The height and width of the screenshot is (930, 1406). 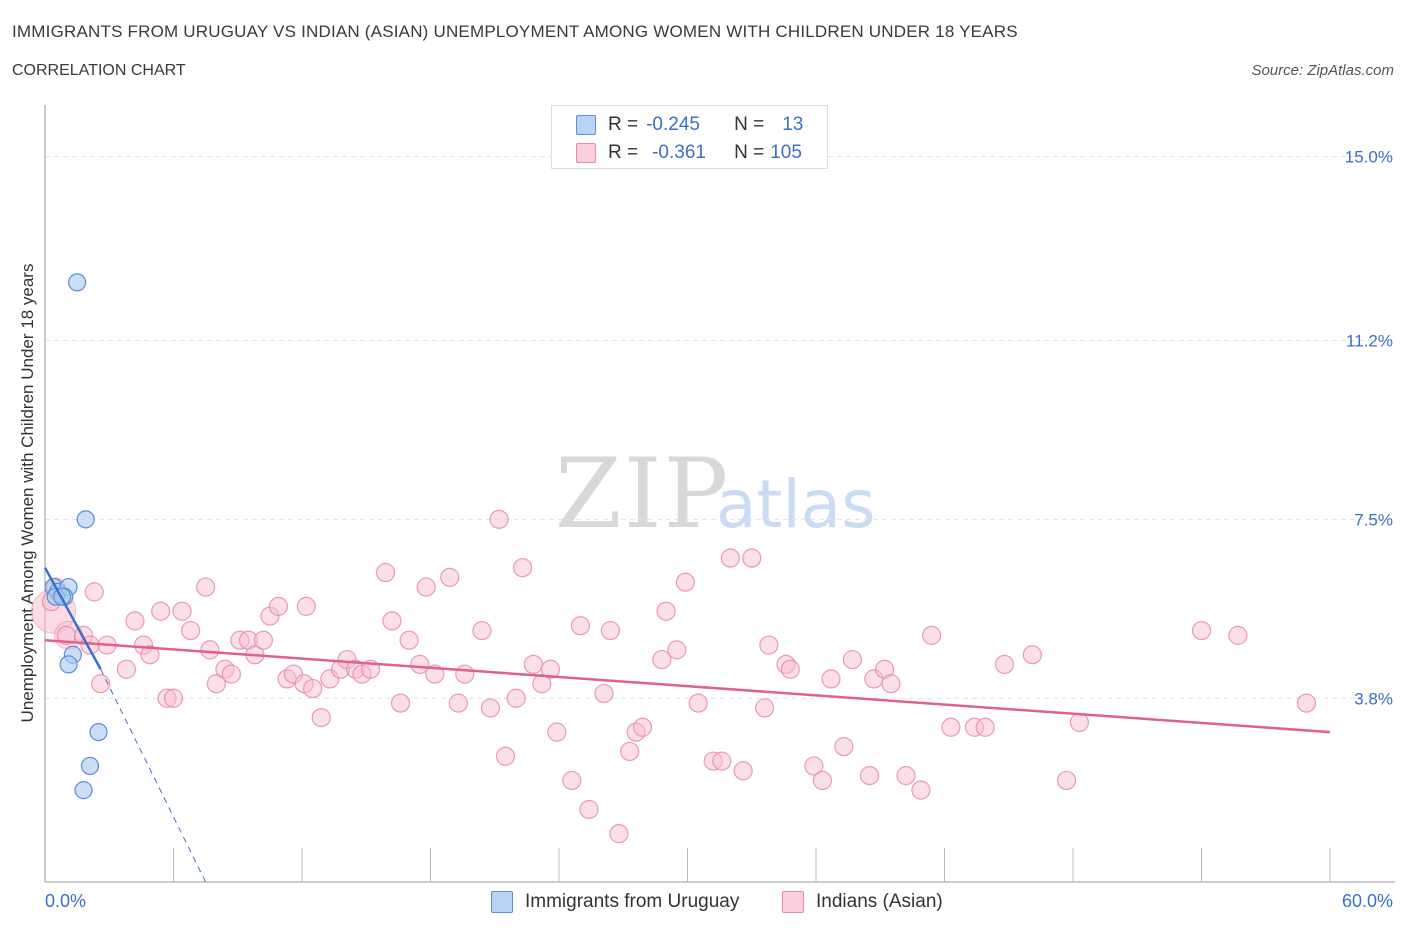 What do you see at coordinates (72, 618) in the screenshot?
I see `uruguay-trend-line` at bounding box center [72, 618].